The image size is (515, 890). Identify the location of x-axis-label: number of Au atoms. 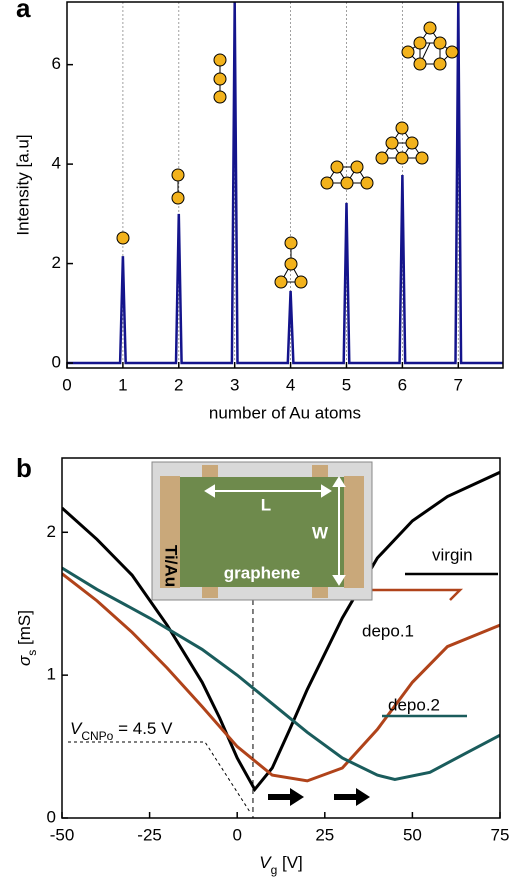
(285, 412).